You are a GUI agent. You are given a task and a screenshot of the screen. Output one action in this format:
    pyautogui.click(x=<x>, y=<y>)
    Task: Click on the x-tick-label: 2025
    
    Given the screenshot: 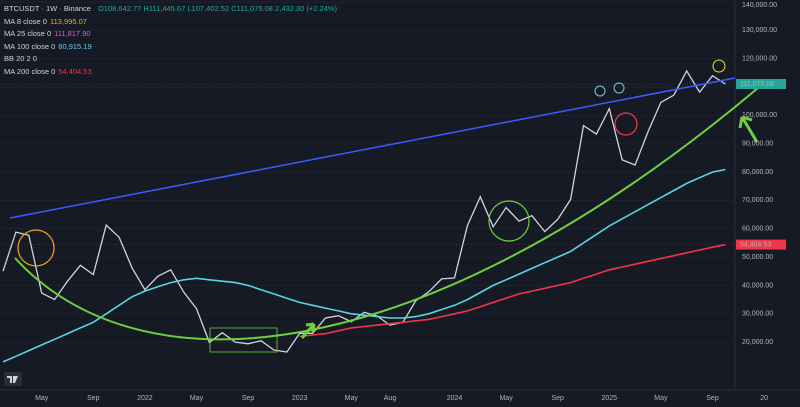 What is the action you would take?
    pyautogui.click(x=610, y=398)
    